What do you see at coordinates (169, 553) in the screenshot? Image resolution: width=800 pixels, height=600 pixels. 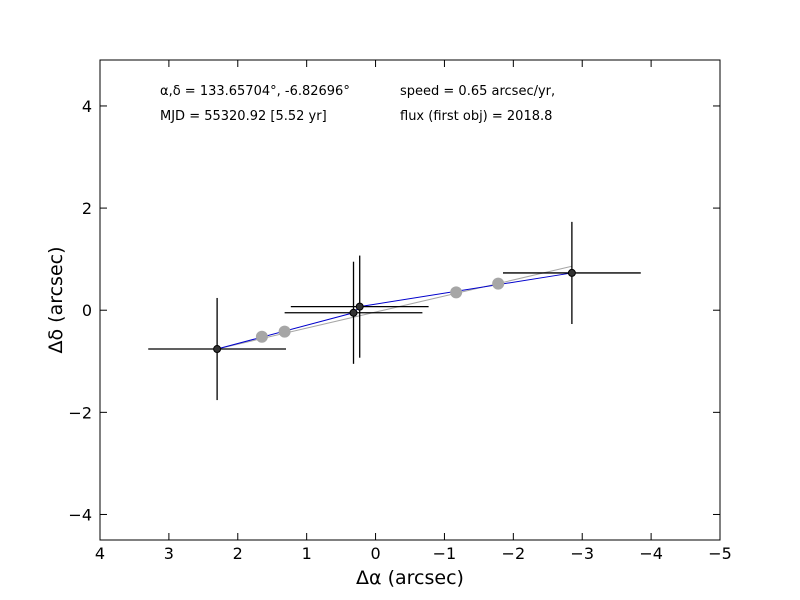 I see `x-tick-label-1: 3` at bounding box center [169, 553].